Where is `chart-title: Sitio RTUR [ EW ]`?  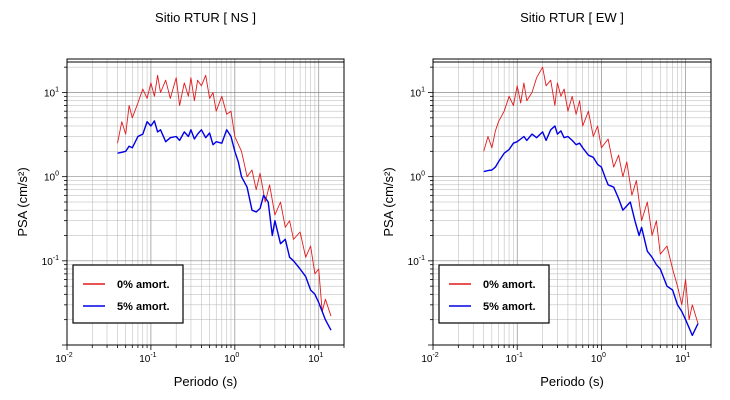
chart-title: Sitio RTUR [ EW ] is located at coordinates (572, 17).